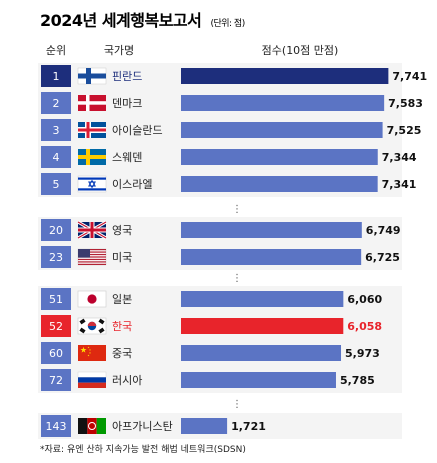 The image size is (437, 463). I want to click on rank-label: 52, so click(56, 326).